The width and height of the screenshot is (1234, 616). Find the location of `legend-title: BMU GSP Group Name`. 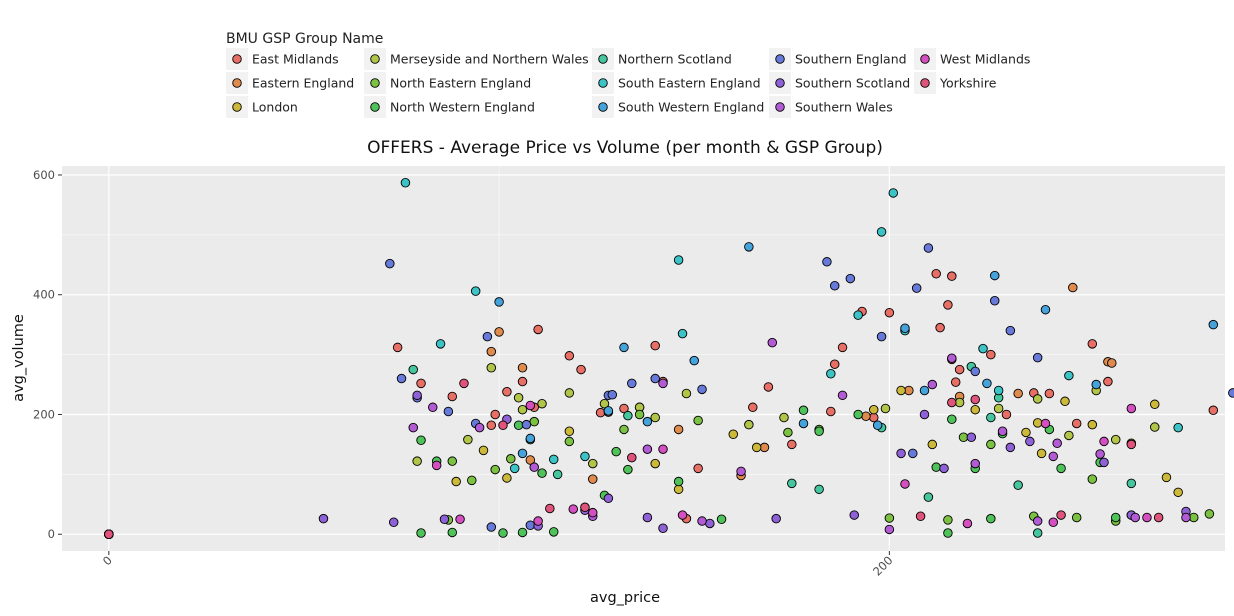

legend-title: BMU GSP Group Name is located at coordinates (304, 39).